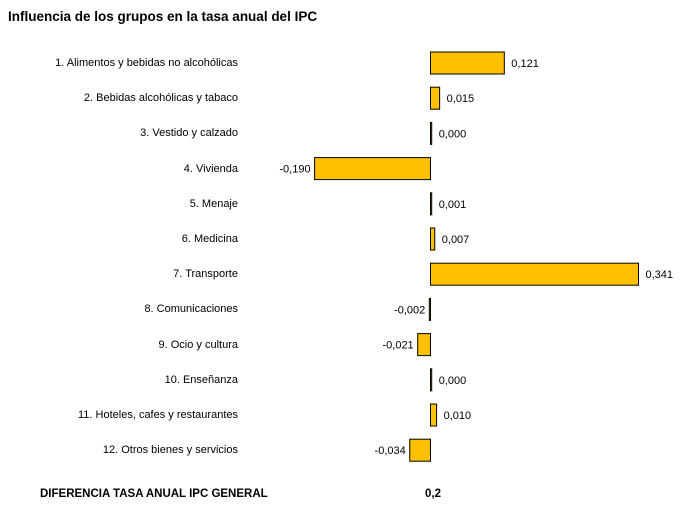 The image size is (696, 527). What do you see at coordinates (198, 344) in the screenshot?
I see `category-label: 9. Ocio y cultura` at bounding box center [198, 344].